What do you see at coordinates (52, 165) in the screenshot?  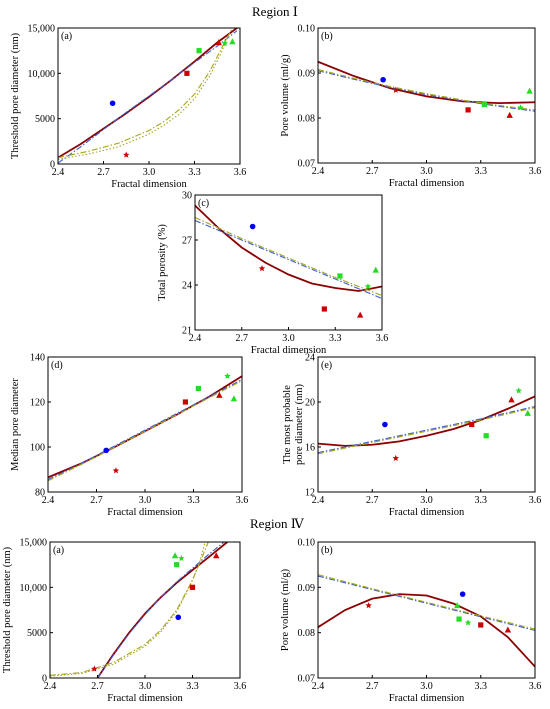 I see `y-tick-label: 0` at bounding box center [52, 165].